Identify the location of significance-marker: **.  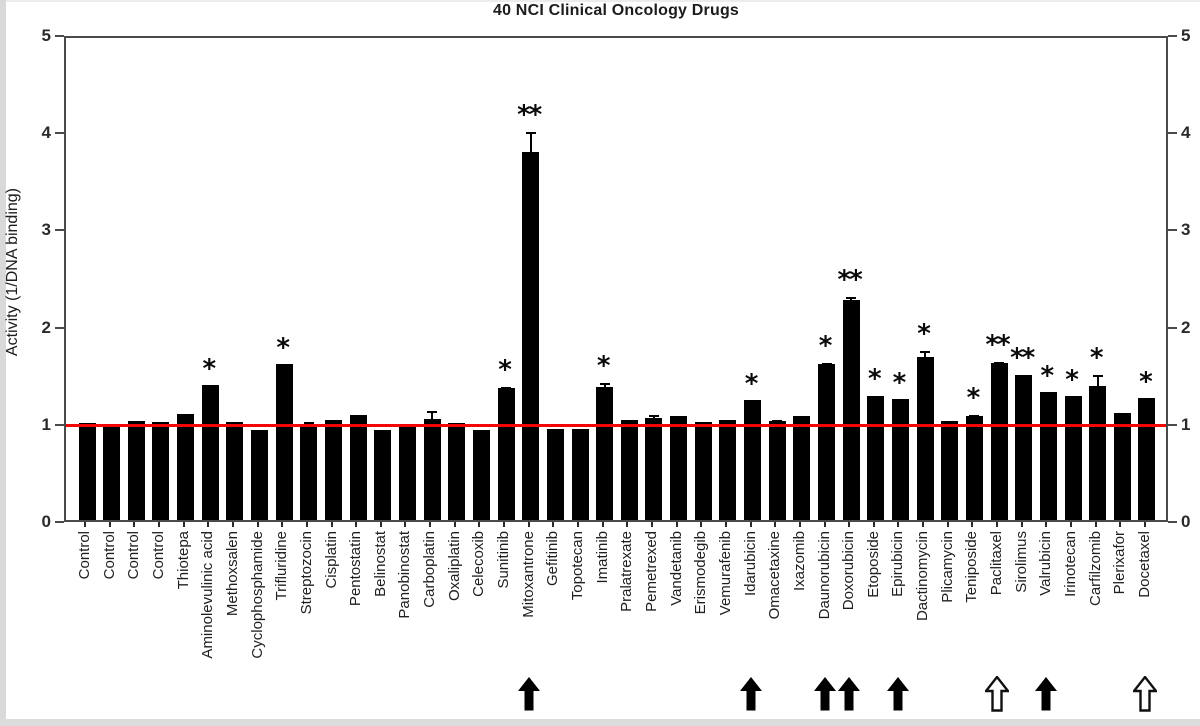
(529, 115).